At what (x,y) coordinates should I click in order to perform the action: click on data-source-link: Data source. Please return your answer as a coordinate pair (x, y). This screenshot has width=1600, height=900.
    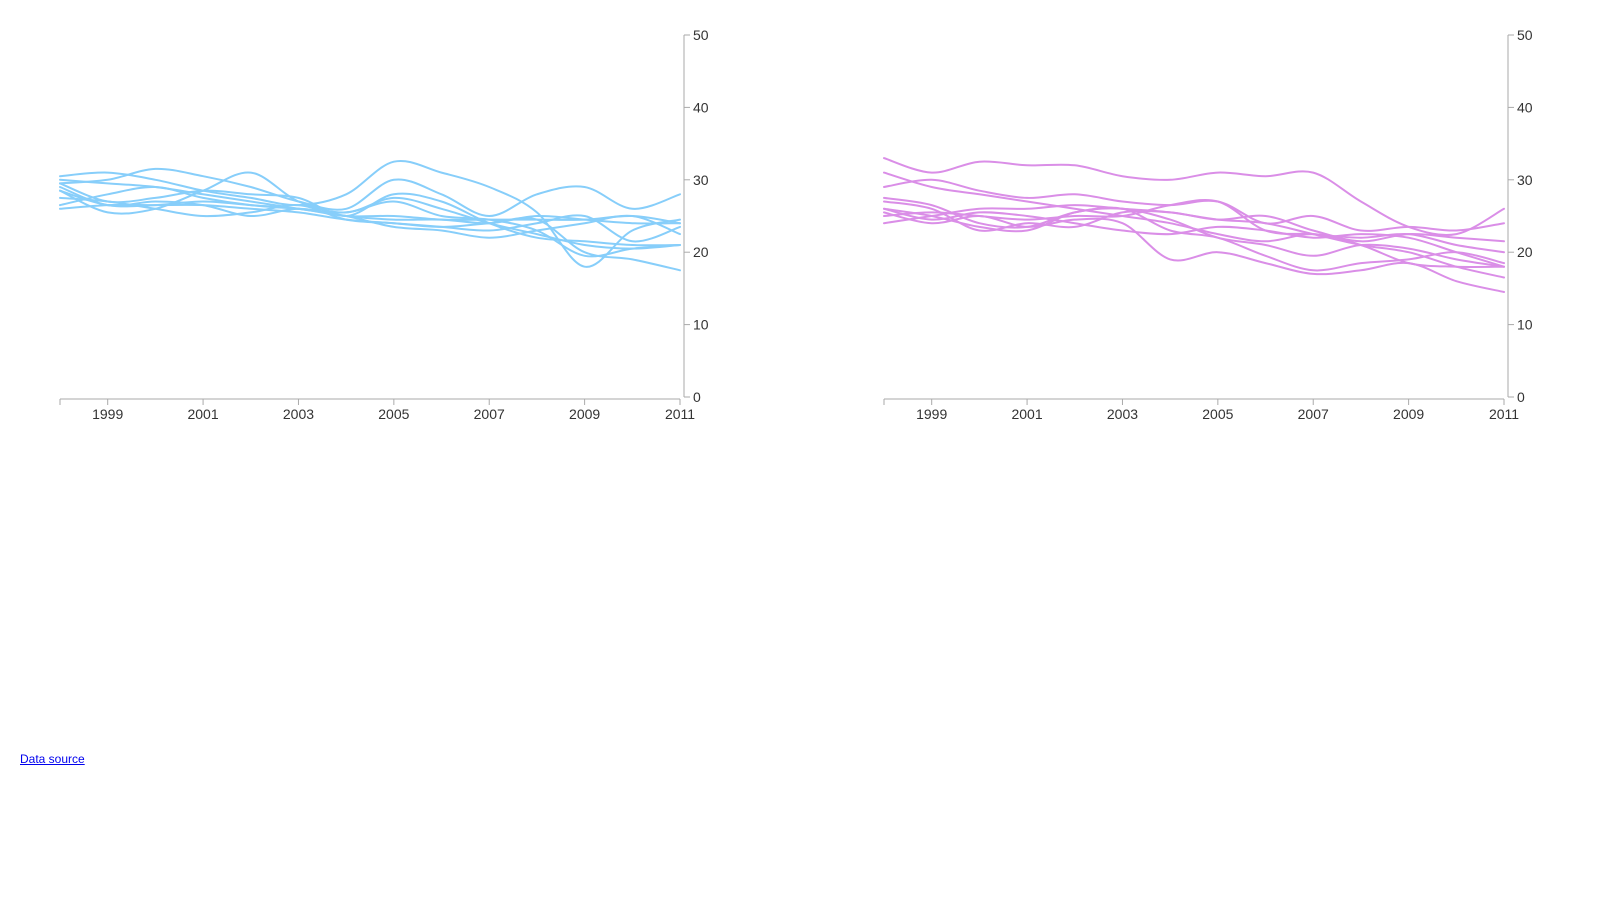
    Looking at the image, I should click on (52, 759).